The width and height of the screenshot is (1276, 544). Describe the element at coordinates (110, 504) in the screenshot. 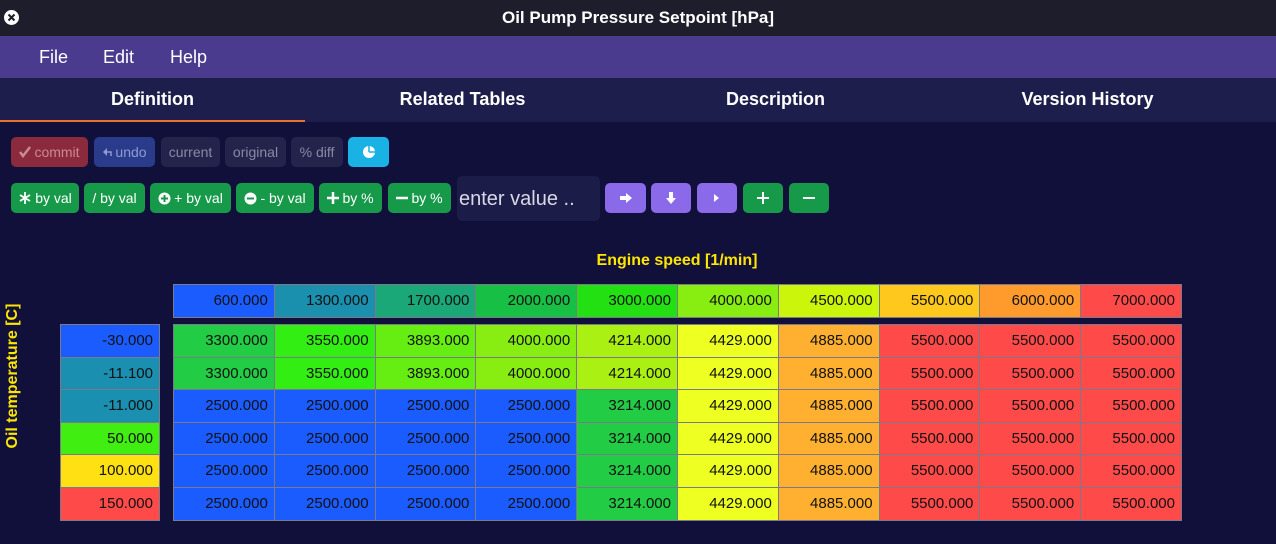

I see `row-header: 150.000` at that location.